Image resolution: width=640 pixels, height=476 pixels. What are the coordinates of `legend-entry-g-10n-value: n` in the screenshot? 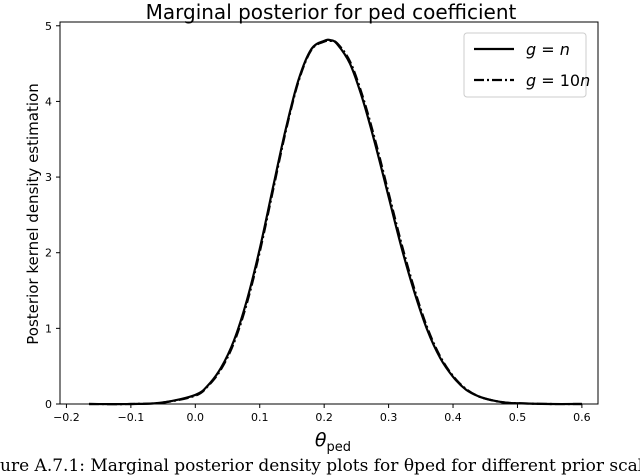 It's located at (585, 80).